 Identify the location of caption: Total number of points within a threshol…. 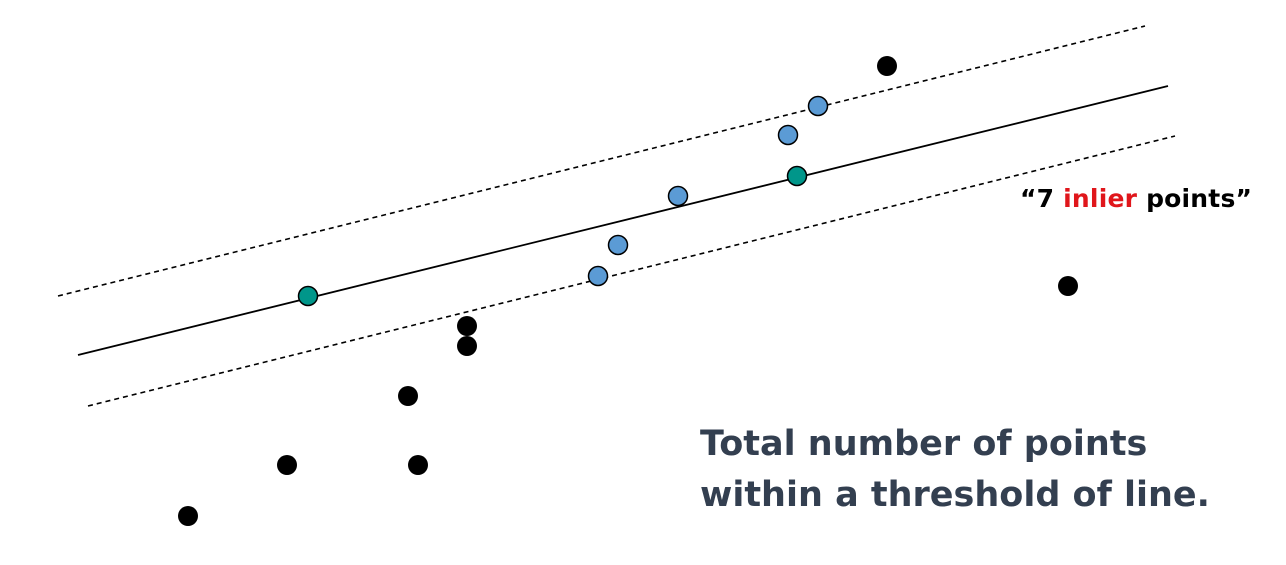
(955, 470).